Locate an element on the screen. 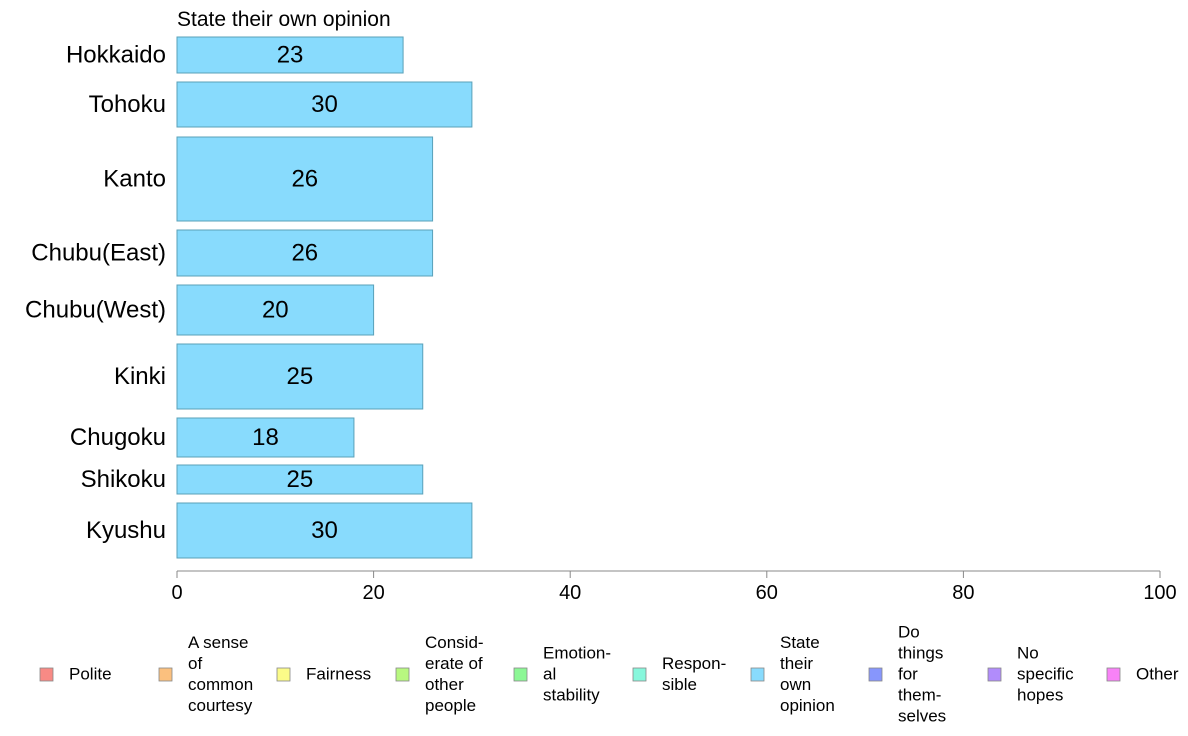  value-label: 18 is located at coordinates (265, 437).